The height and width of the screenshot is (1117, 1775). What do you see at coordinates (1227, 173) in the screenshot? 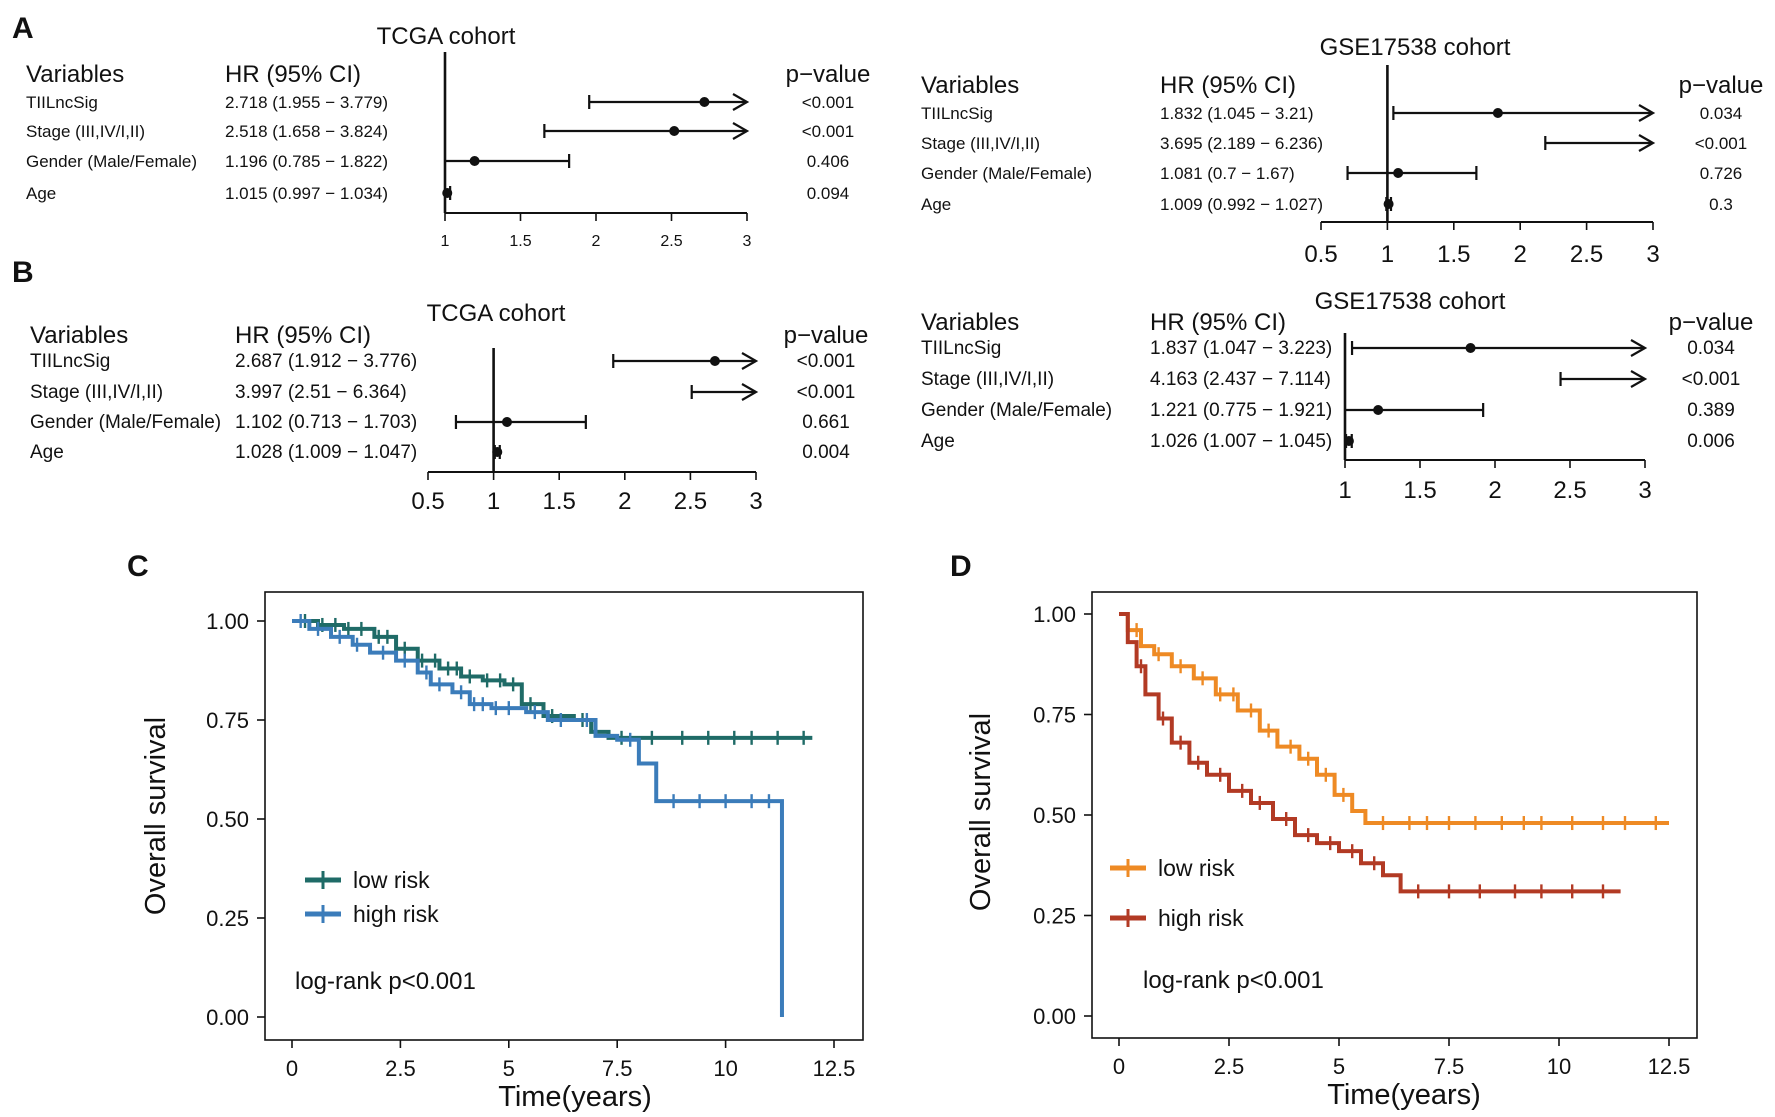
I see `hr-ci-text: 1.081 (0.7 − 1.67)` at bounding box center [1227, 173].